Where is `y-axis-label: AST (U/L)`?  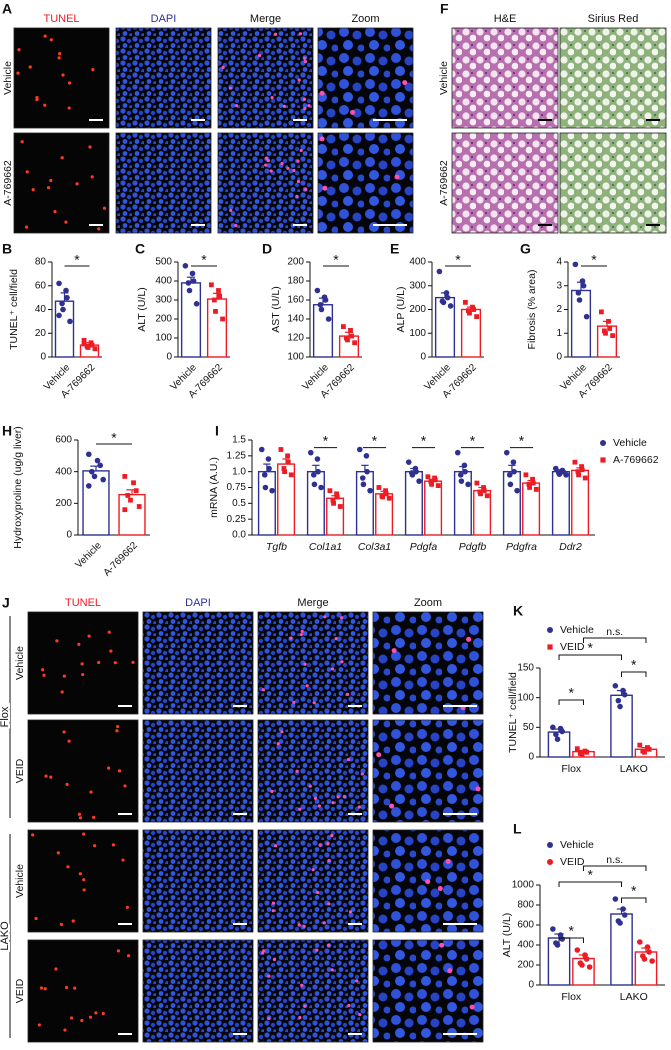 y-axis-label: AST (U/L) is located at coordinates (276, 309).